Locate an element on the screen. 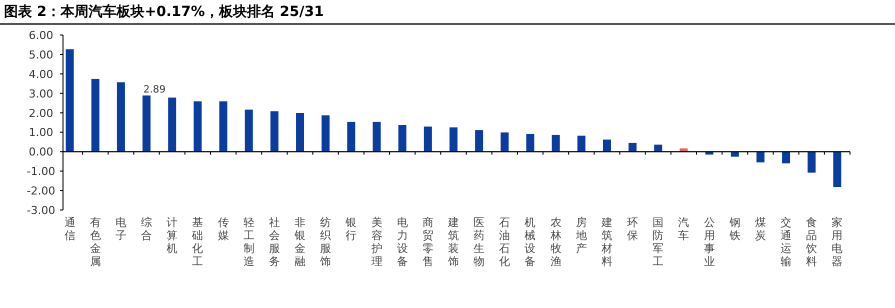  y-tick-label: 3.00 is located at coordinates (41, 93).